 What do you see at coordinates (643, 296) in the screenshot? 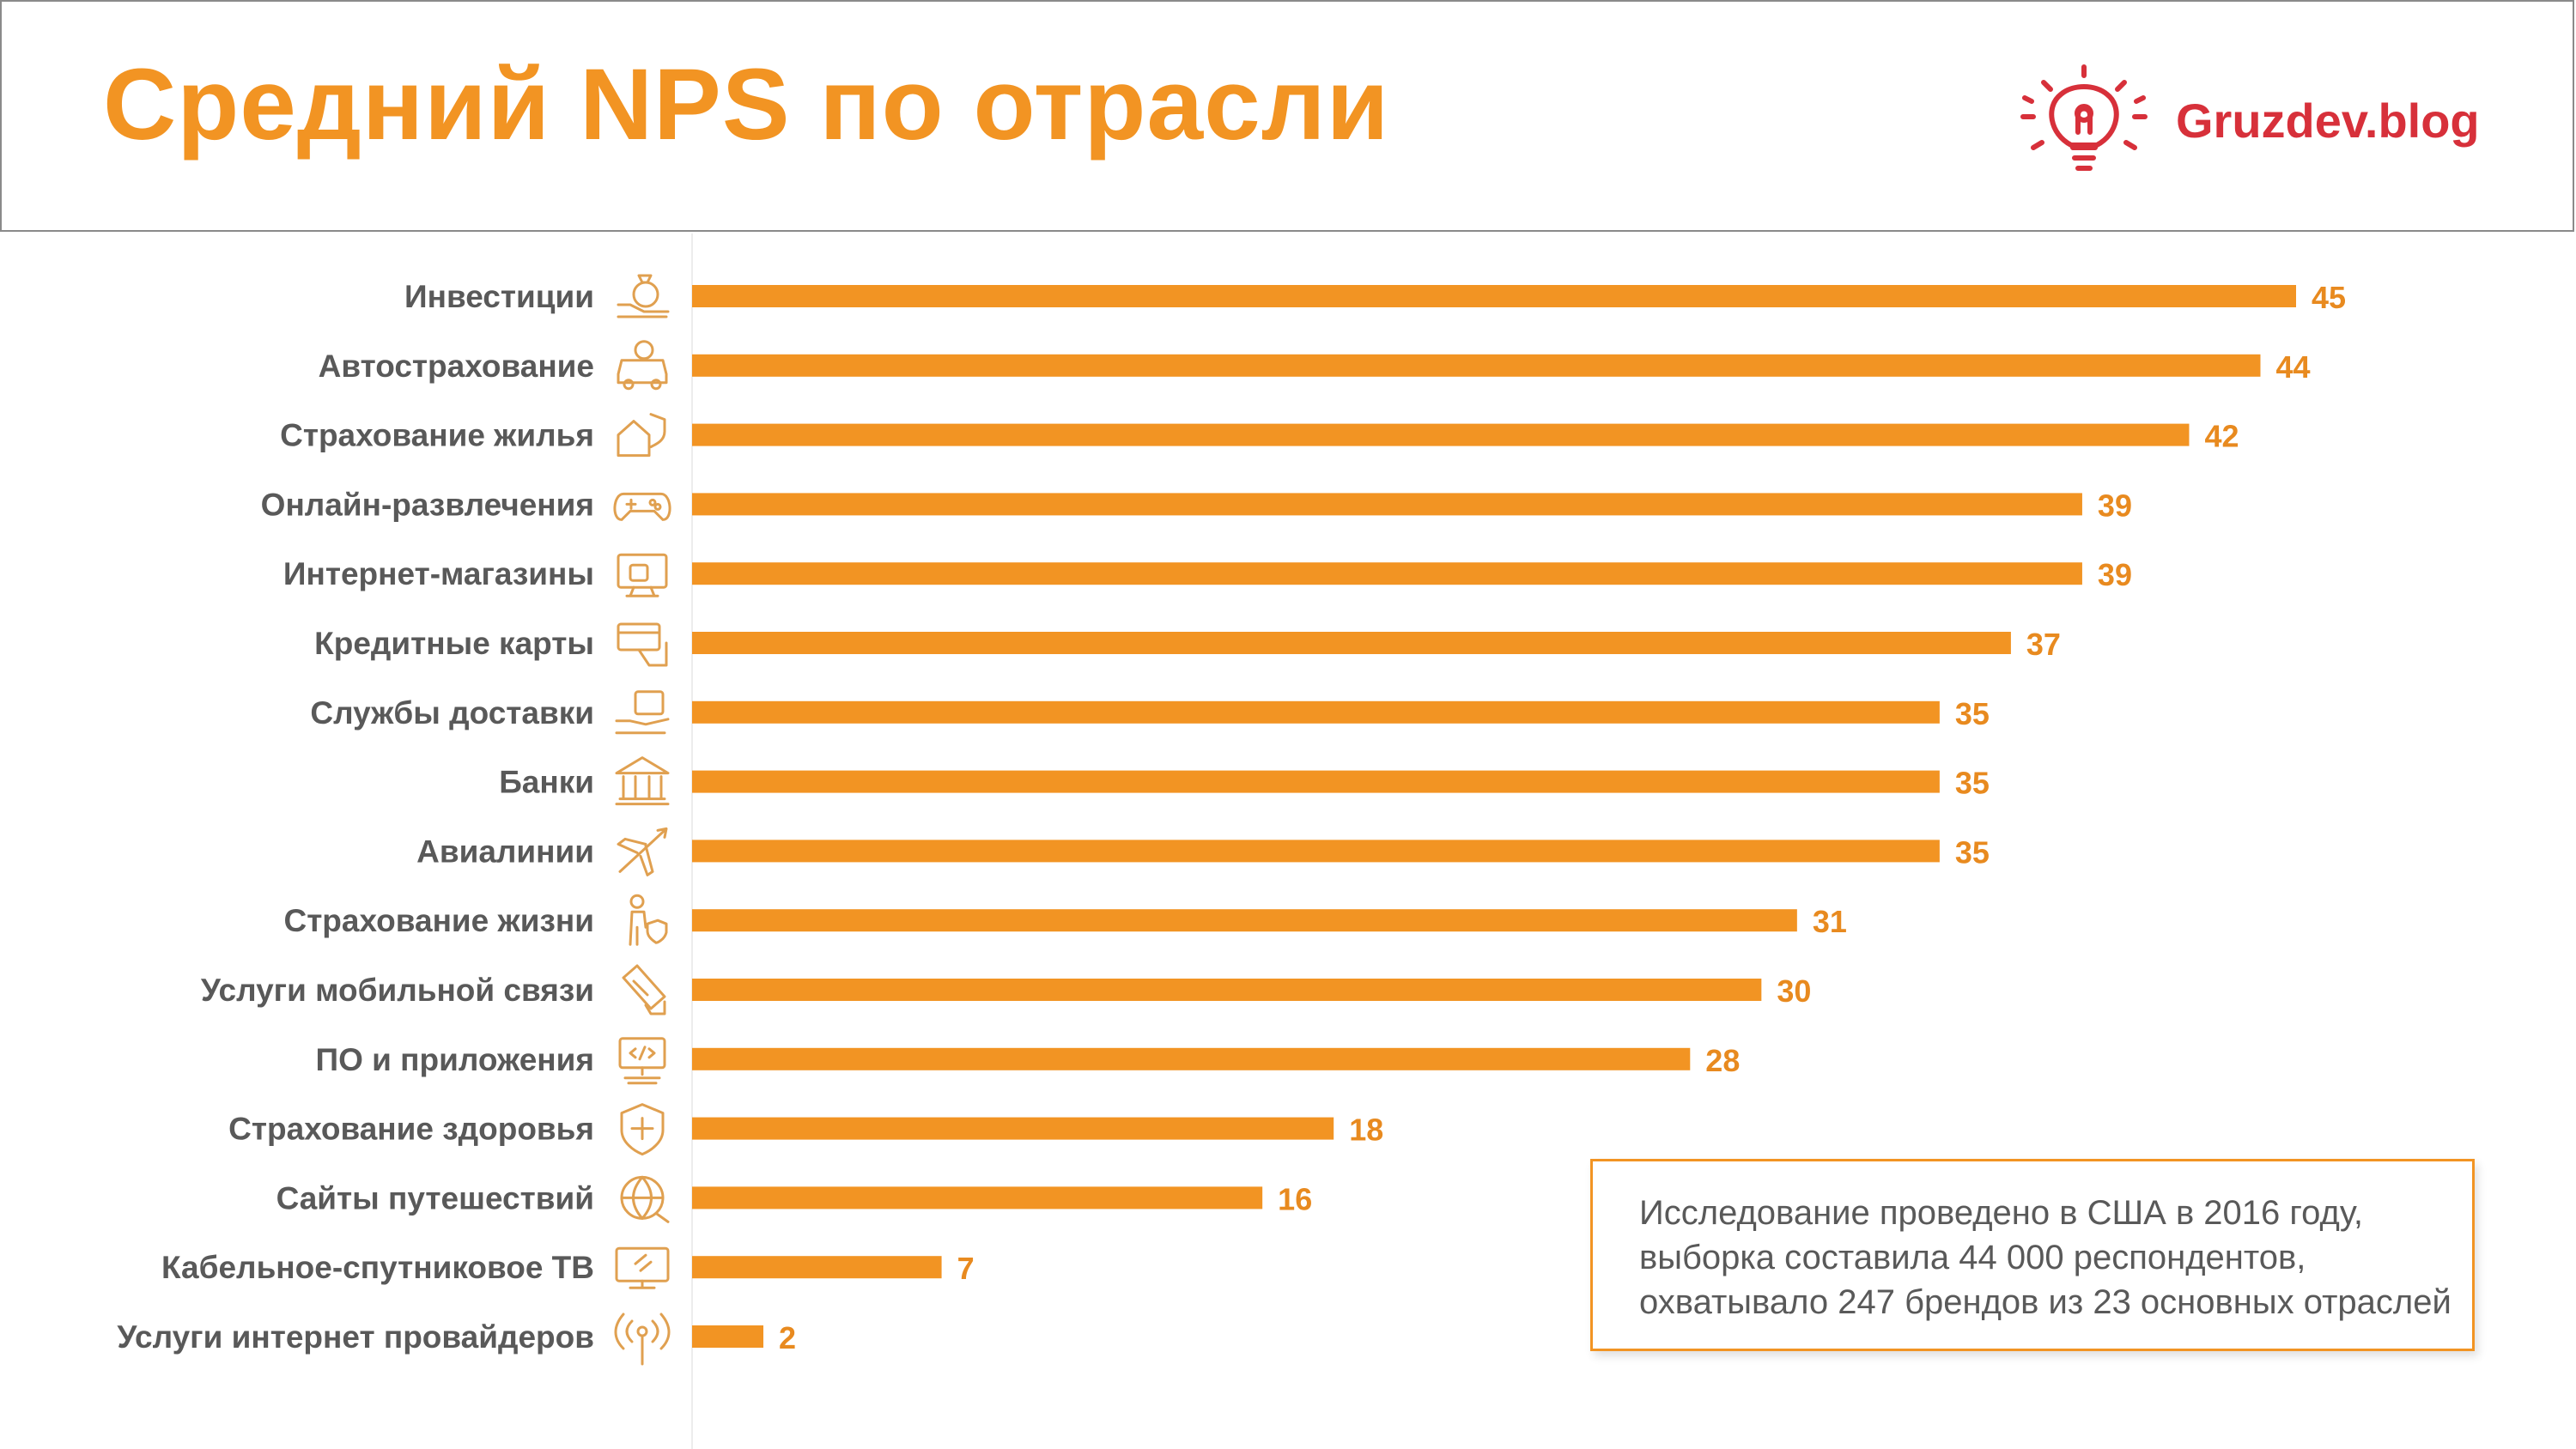
I see `money-bag-icon` at bounding box center [643, 296].